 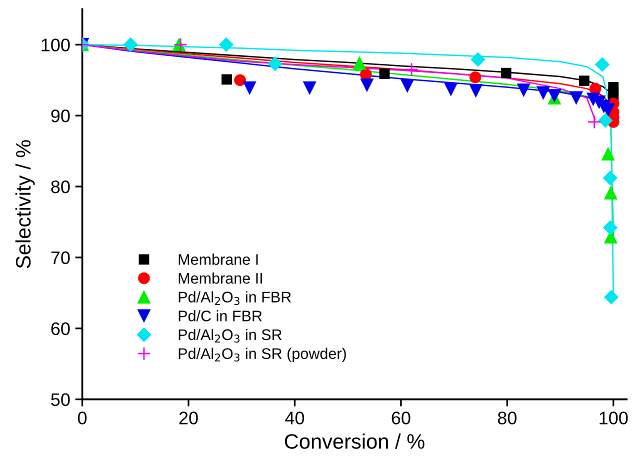 What do you see at coordinates (262, 355) in the screenshot?
I see `legend-label: Pd/Al$_{2}$O$_{3}$ in SR (powder)` at bounding box center [262, 355].